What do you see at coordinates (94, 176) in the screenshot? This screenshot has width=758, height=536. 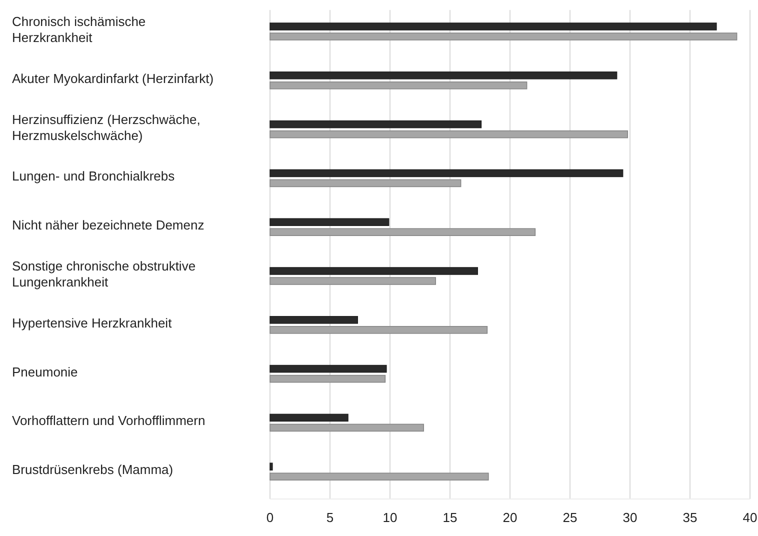 I see `y-tick-label: Lungen- und Bronchialkrebs` at bounding box center [94, 176].